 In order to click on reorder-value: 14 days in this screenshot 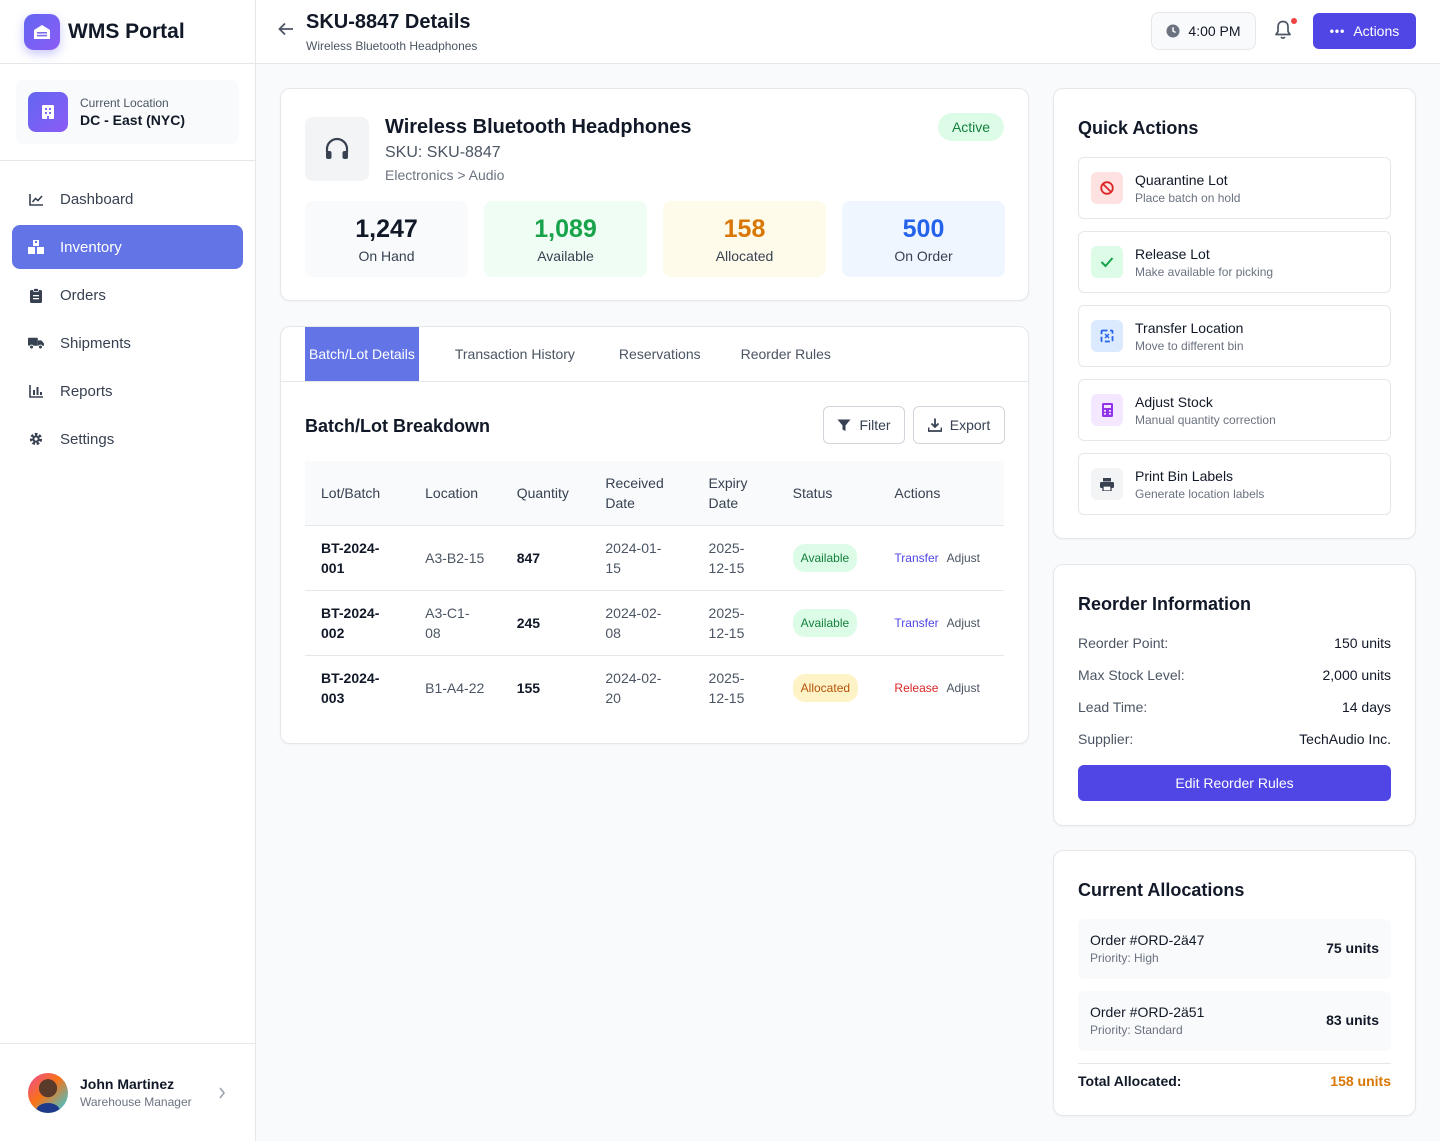, I will do `click(1366, 707)`.